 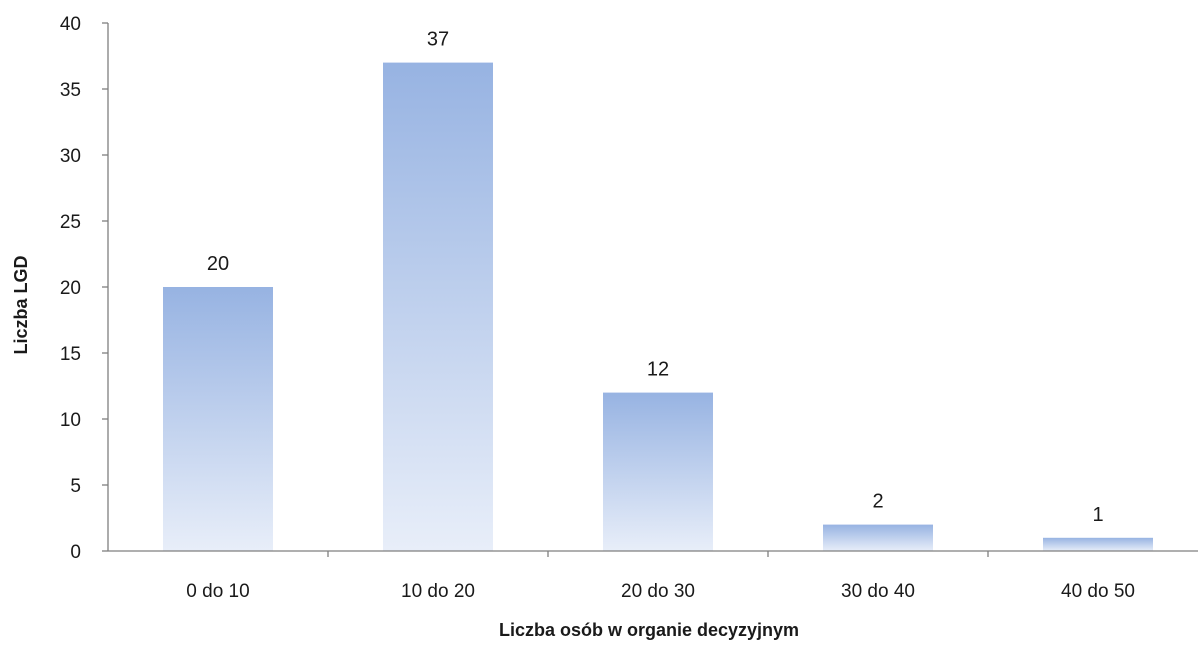 What do you see at coordinates (1098, 591) in the screenshot?
I see `x-tick-label-4: 40 do 50` at bounding box center [1098, 591].